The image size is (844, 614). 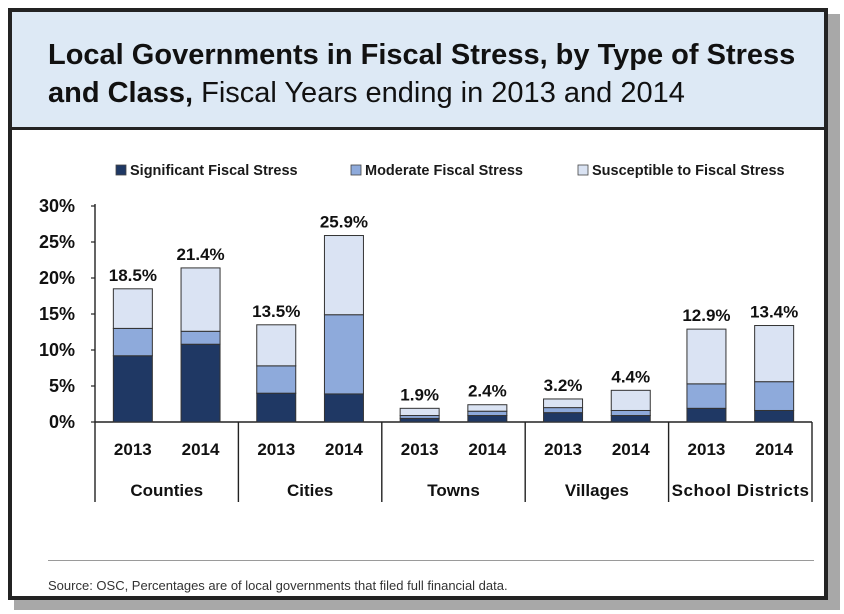 What do you see at coordinates (740, 490) in the screenshot?
I see `group-label: School Districts` at bounding box center [740, 490].